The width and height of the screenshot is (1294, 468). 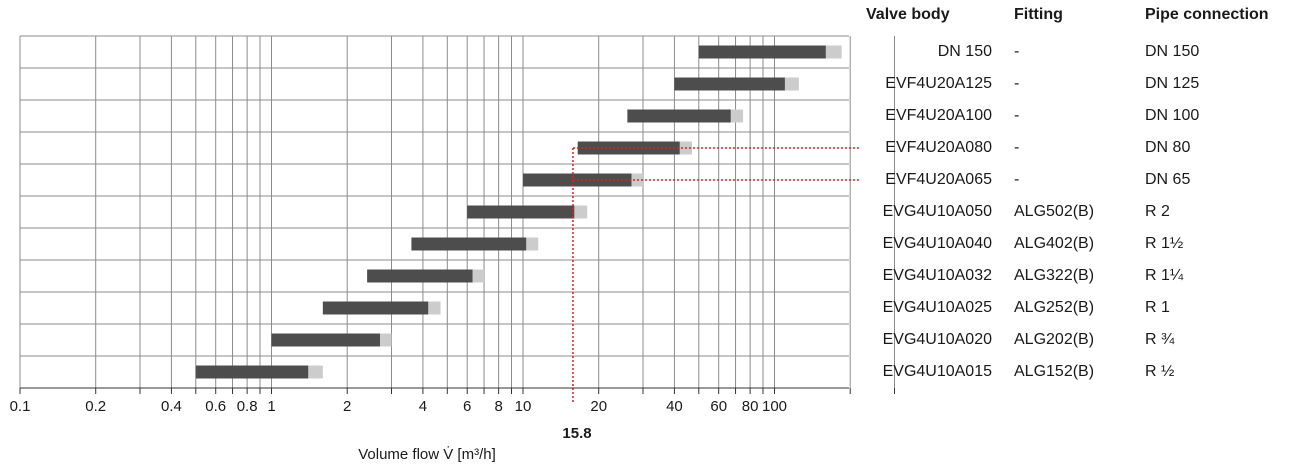 I want to click on pipe-connection-cell: DN 80, so click(x=1168, y=147).